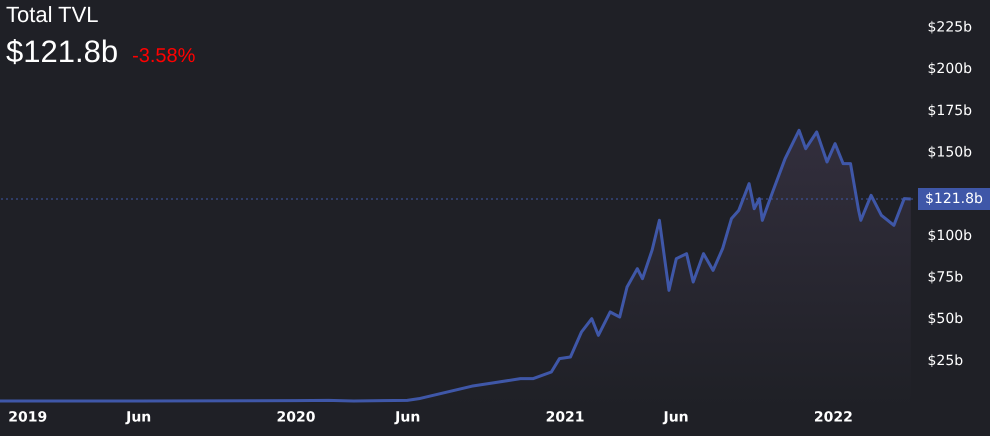 Image resolution: width=990 pixels, height=436 pixels. What do you see at coordinates (946, 278) in the screenshot?
I see `y-tick-label: $75b` at bounding box center [946, 278].